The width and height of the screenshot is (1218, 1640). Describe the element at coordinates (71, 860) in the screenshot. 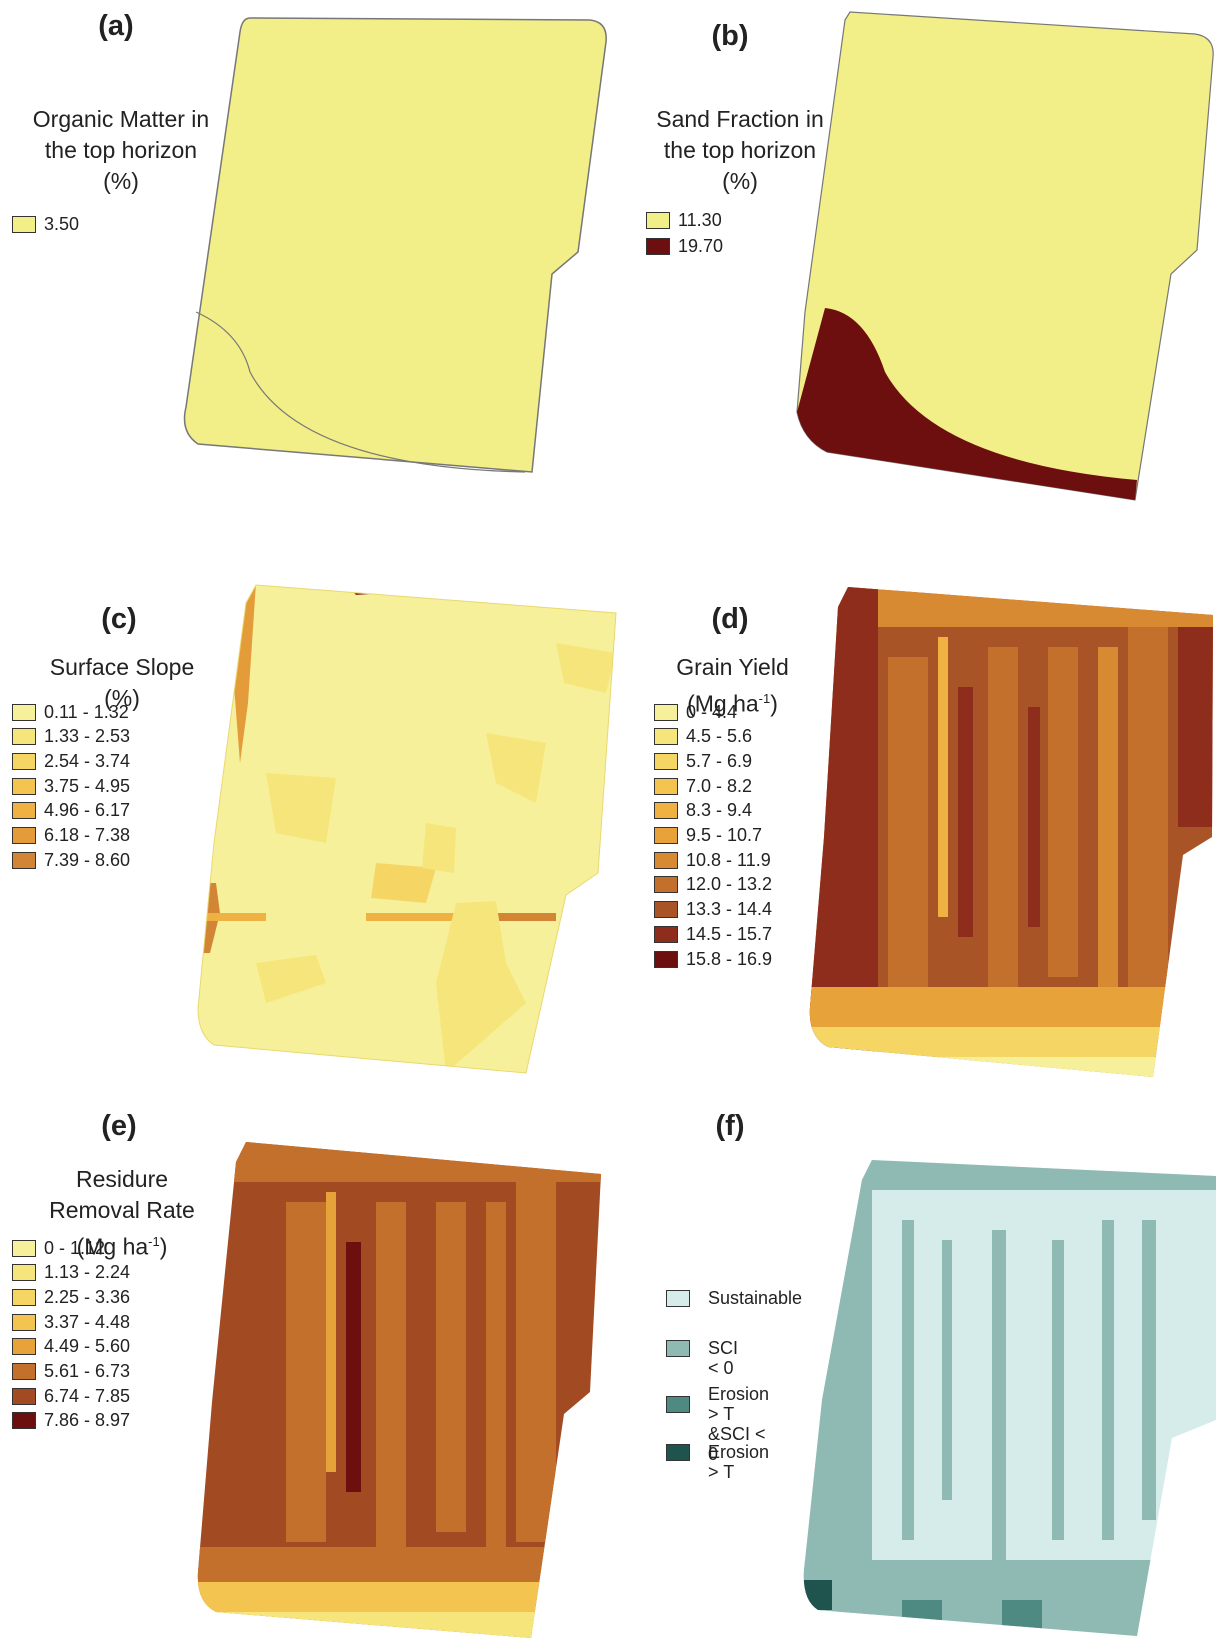

I see `legend-item: 7.39 - 8.60` at that location.